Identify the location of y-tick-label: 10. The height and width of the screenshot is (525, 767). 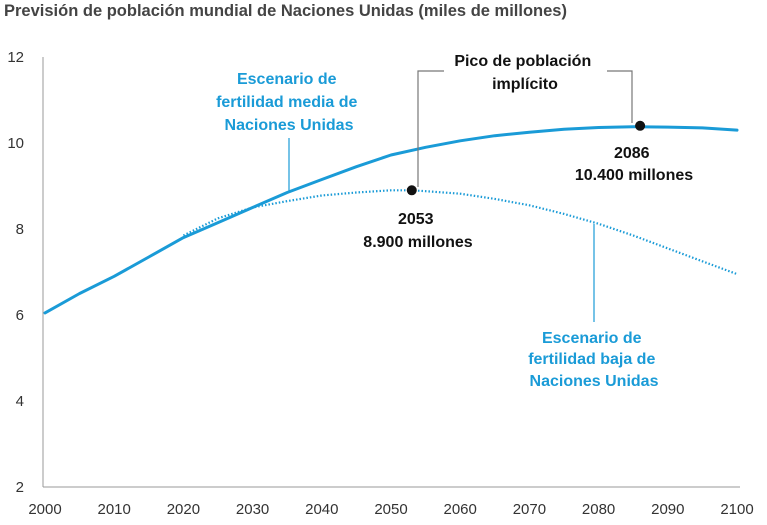
(15, 143).